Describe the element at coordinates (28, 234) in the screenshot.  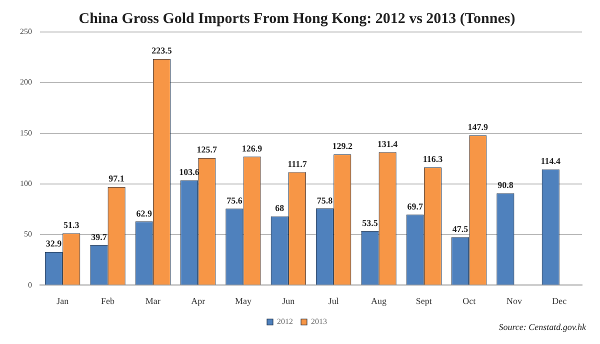
I see `y-tick-label: 50` at that location.